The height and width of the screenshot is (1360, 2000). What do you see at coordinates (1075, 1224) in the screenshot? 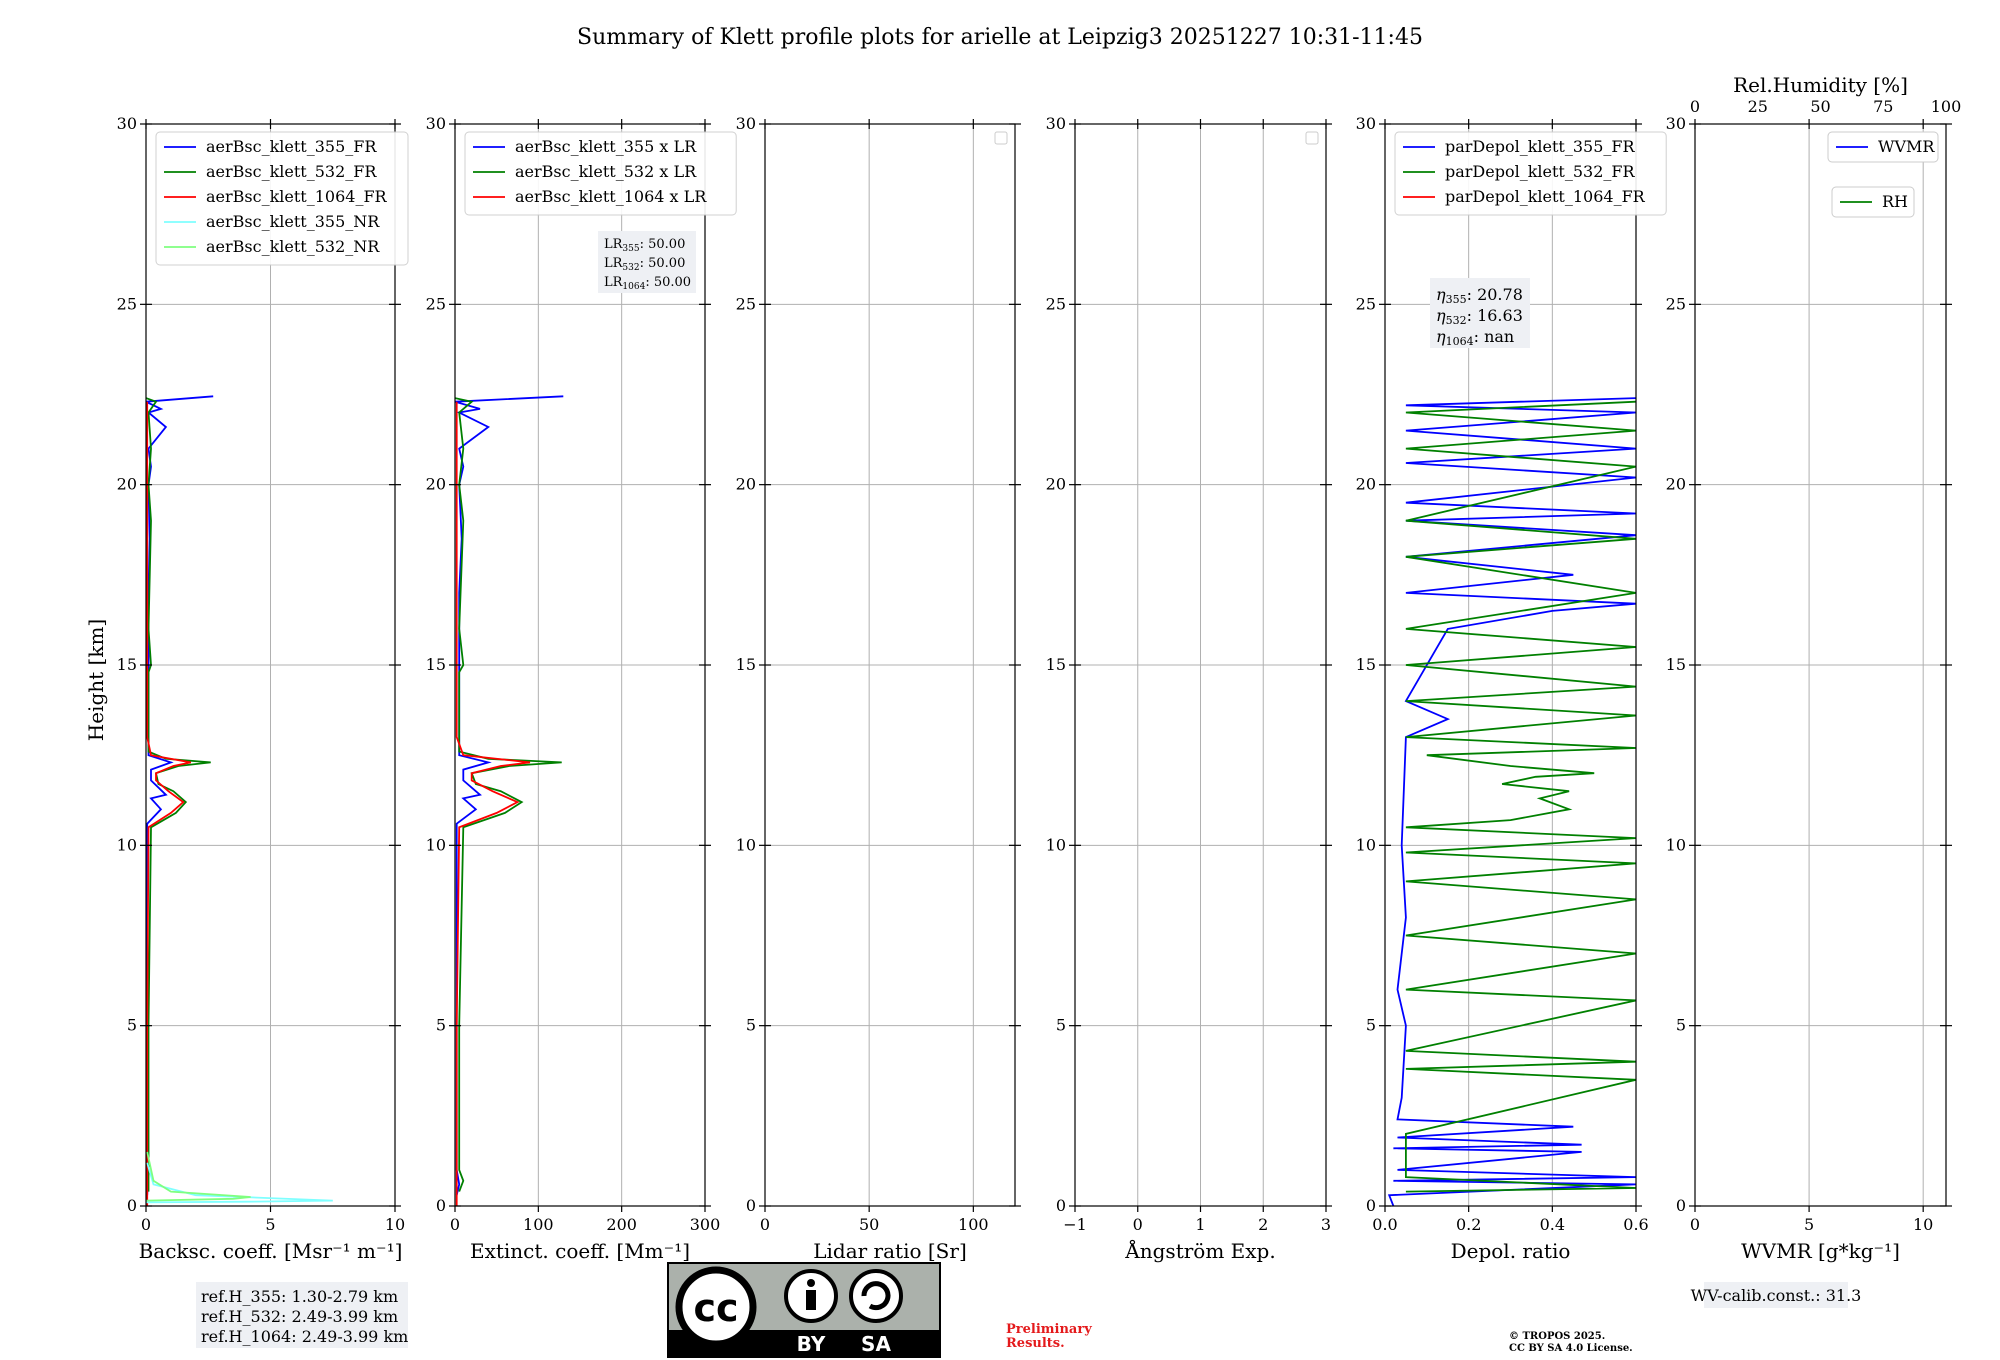
I see `xtick-label-0: −1` at bounding box center [1075, 1224].